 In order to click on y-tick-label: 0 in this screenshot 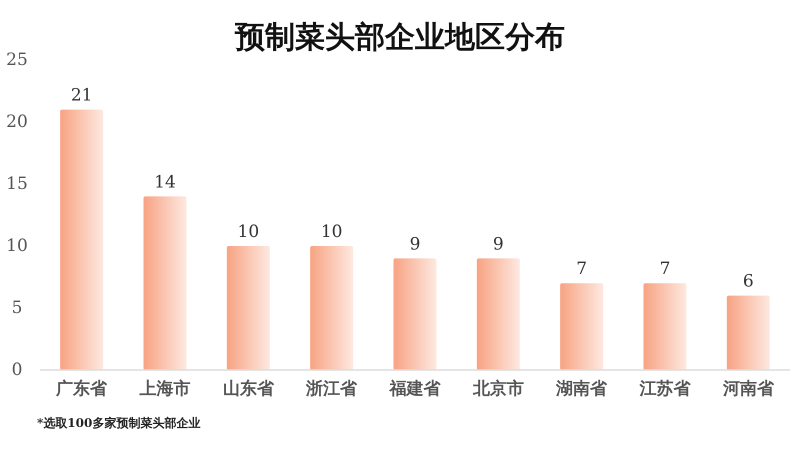, I will do `click(17, 370)`.